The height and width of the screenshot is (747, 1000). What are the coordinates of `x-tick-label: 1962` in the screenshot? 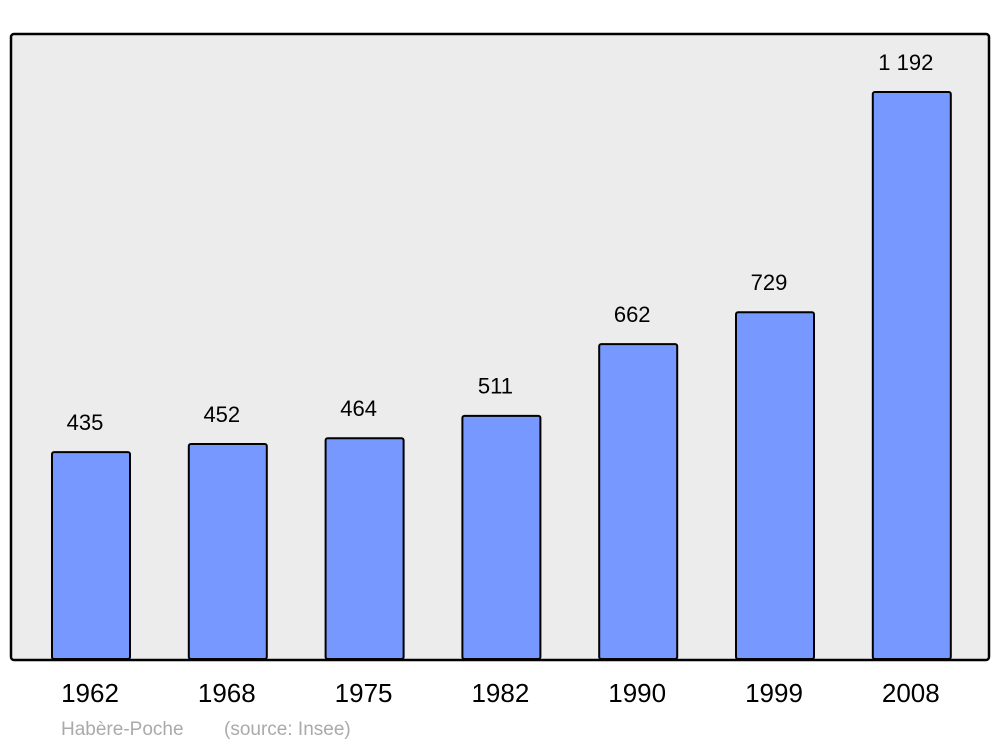 It's located at (90, 693).